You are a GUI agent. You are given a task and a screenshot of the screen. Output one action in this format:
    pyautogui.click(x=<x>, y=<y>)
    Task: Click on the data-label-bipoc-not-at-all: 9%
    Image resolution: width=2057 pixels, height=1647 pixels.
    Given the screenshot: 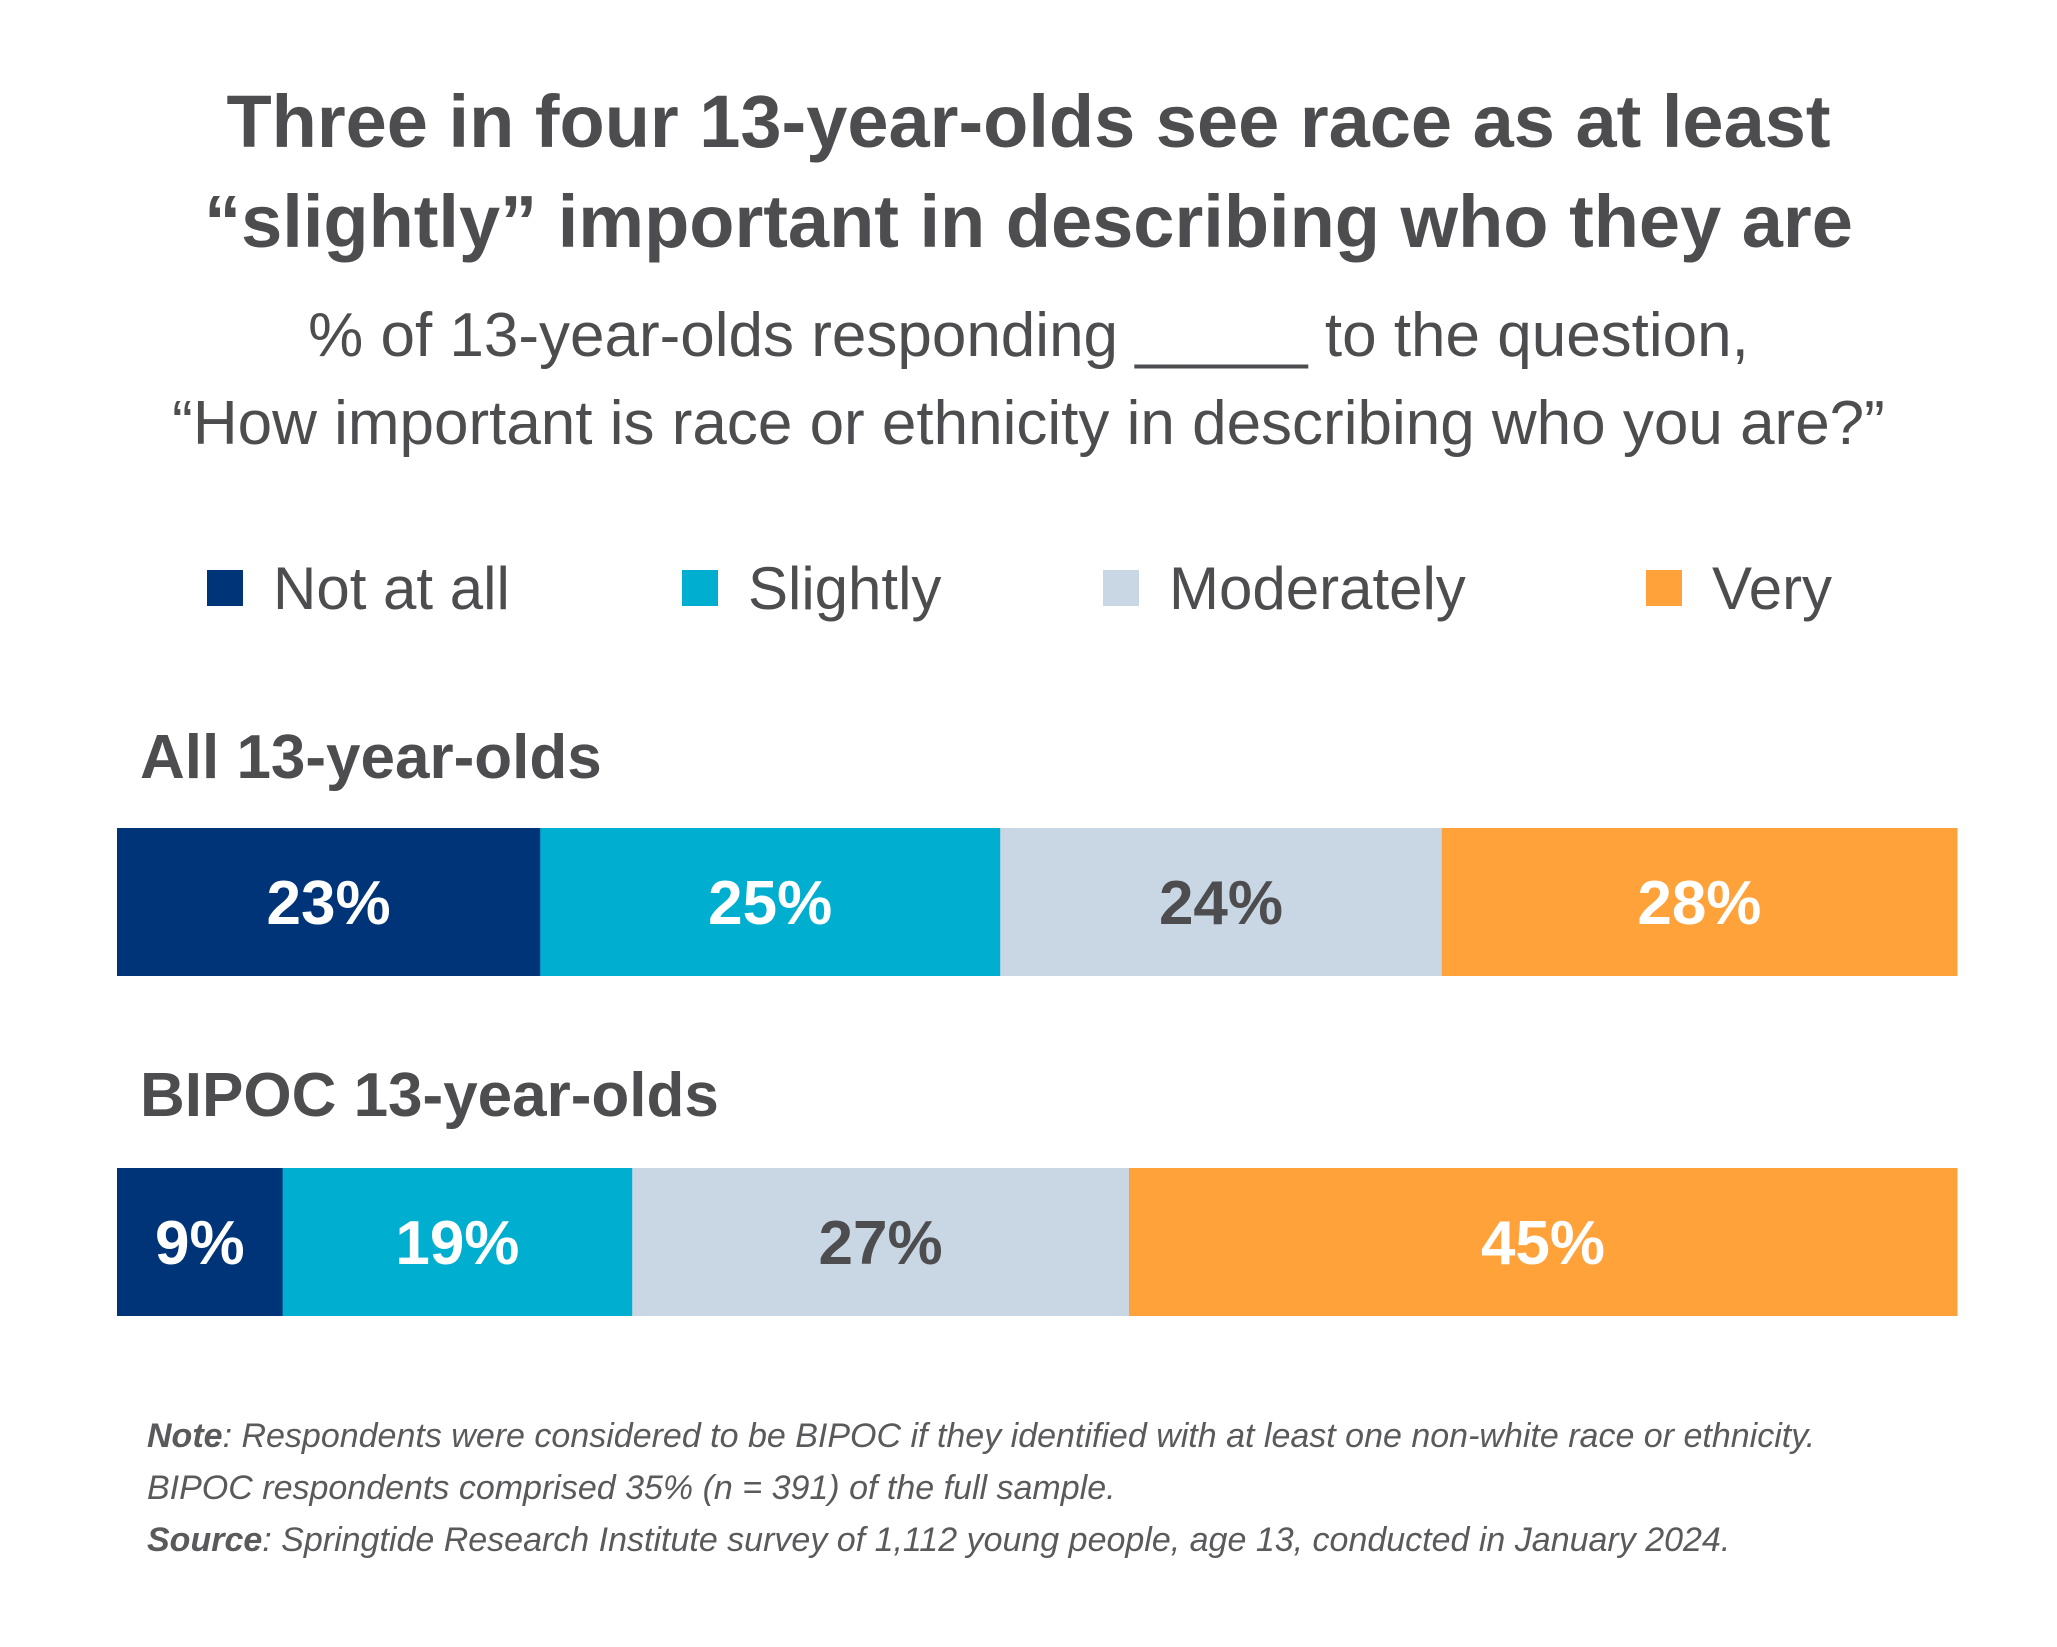 What is the action you would take?
    pyautogui.click(x=200, y=1243)
    